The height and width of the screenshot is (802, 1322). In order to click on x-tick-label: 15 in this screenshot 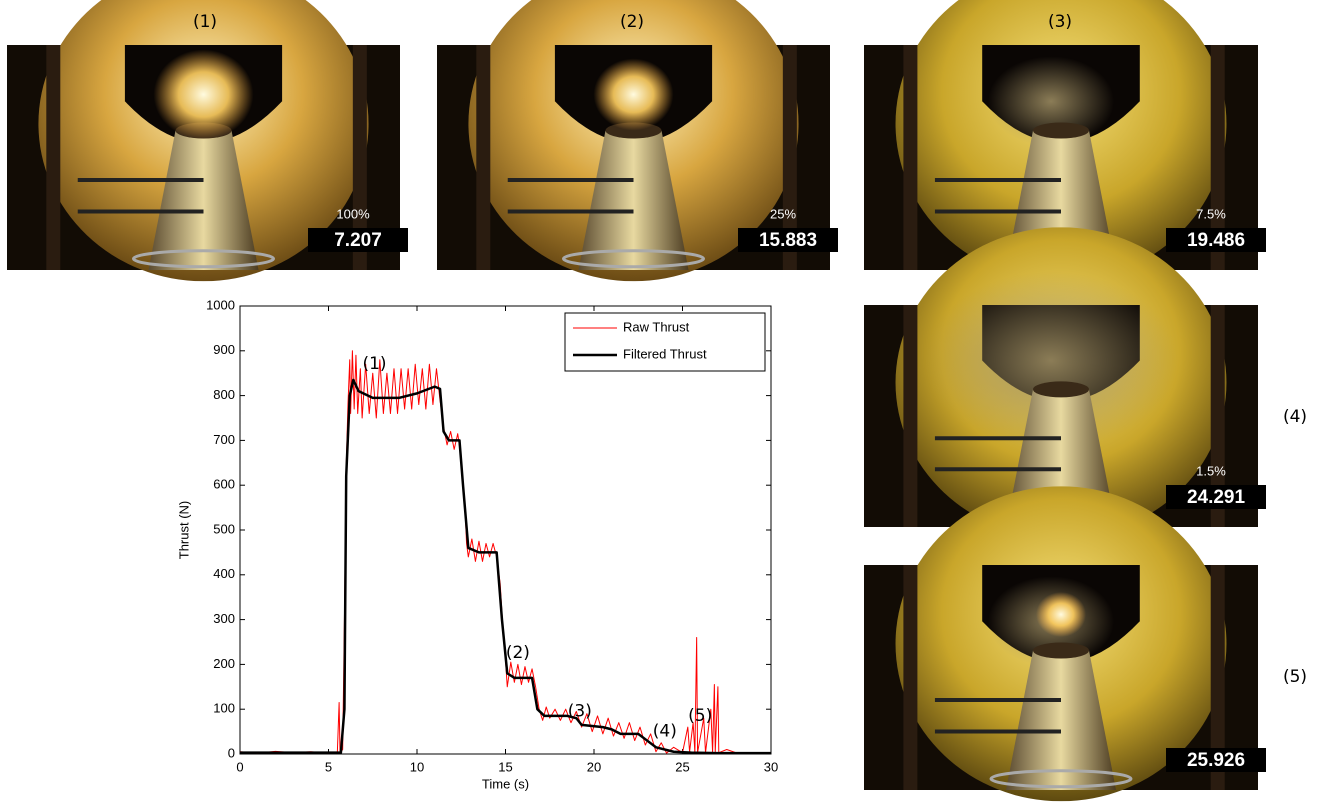, I will do `click(505, 766)`.